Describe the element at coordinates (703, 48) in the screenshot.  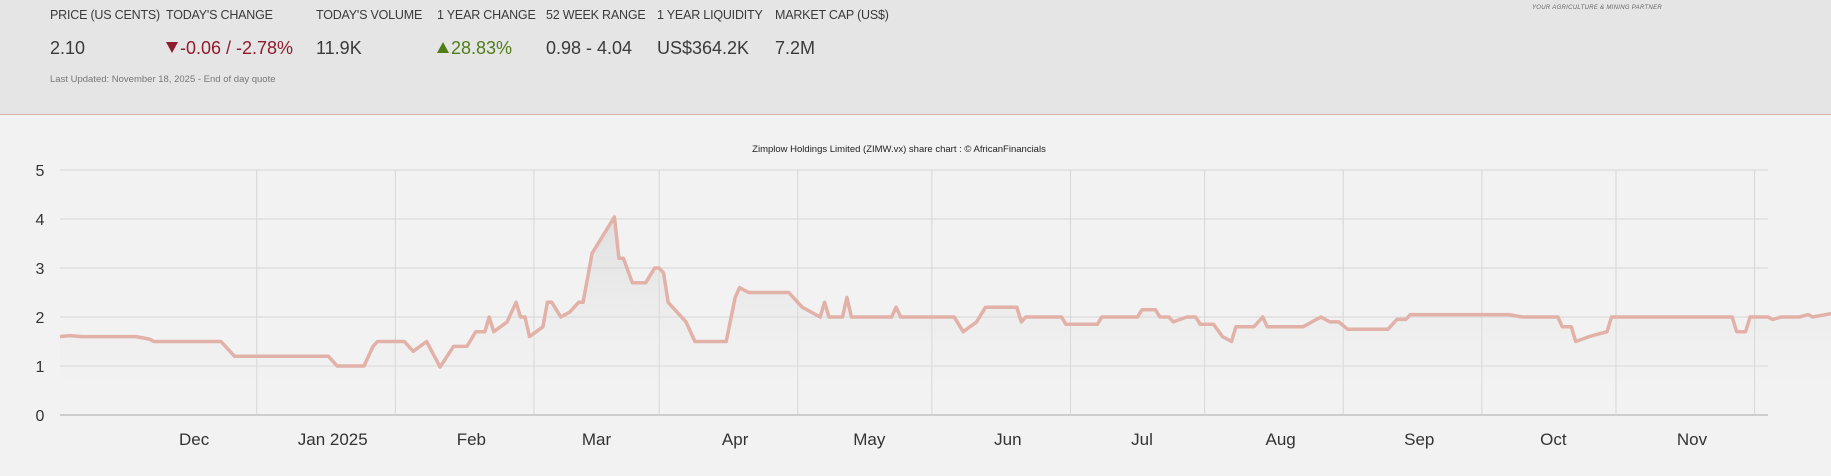
I see `stat-value: US$364.2K` at that location.